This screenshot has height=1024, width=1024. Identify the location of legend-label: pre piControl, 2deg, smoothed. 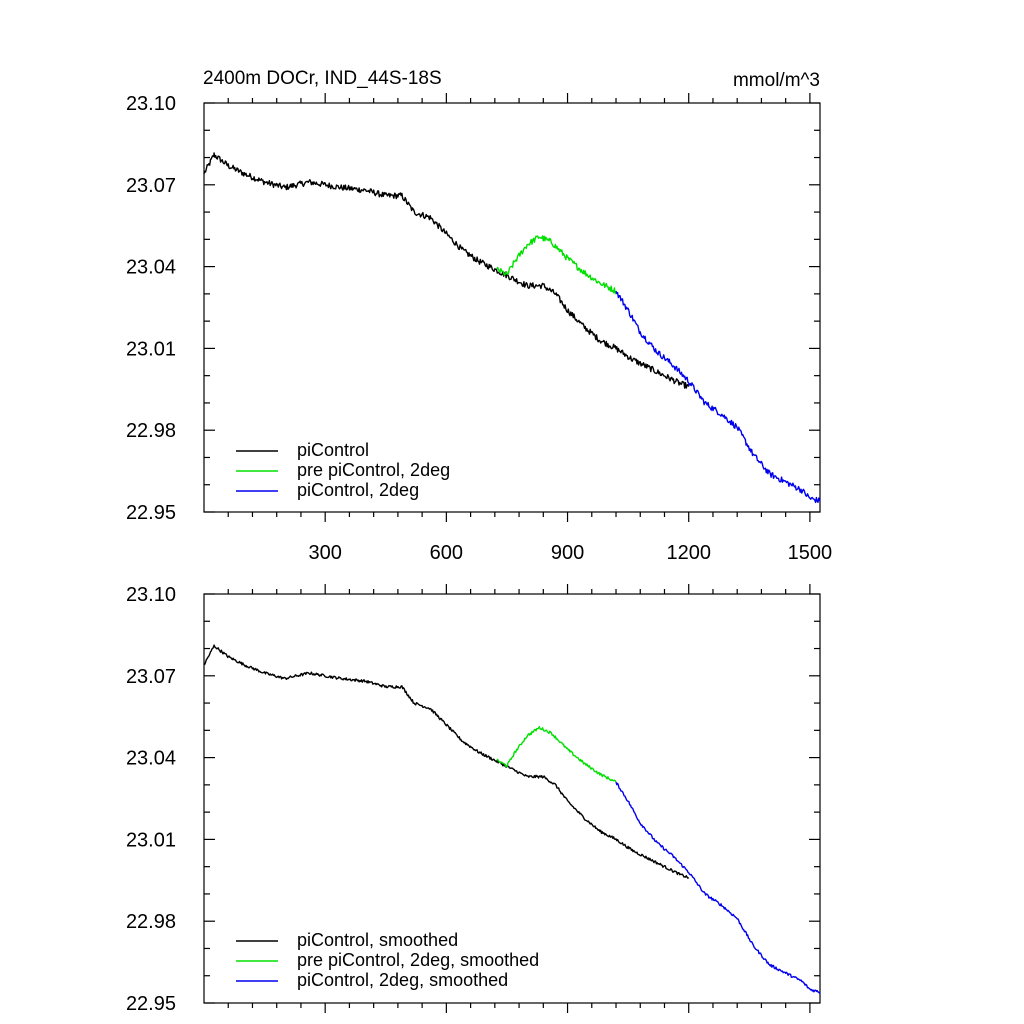
(418, 960).